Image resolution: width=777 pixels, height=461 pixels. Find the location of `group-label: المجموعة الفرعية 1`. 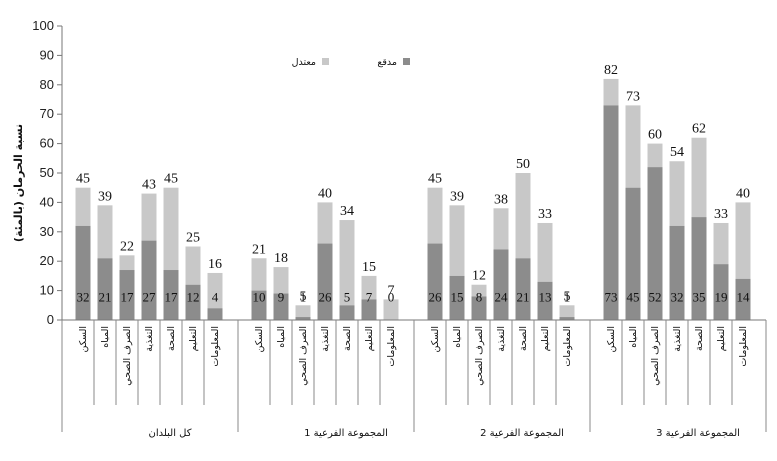

group-label: المجموعة الفرعية 1 is located at coordinates (346, 433).